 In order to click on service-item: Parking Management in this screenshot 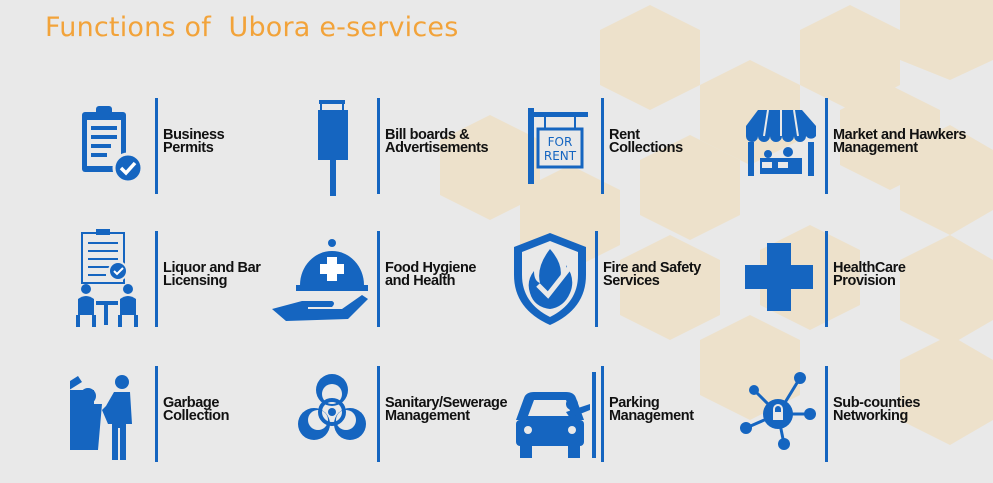, I will do `click(628, 414)`.